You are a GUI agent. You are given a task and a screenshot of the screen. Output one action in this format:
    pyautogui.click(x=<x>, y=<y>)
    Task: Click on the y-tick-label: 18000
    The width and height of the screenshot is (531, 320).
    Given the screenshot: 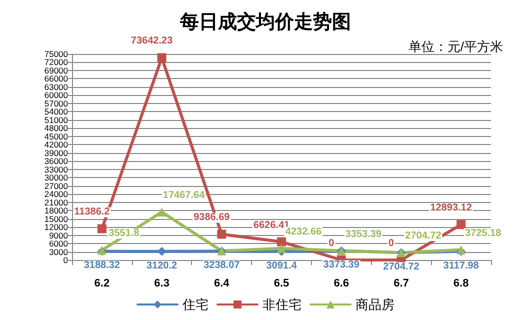 What is the action you would take?
    pyautogui.click(x=56, y=211)
    